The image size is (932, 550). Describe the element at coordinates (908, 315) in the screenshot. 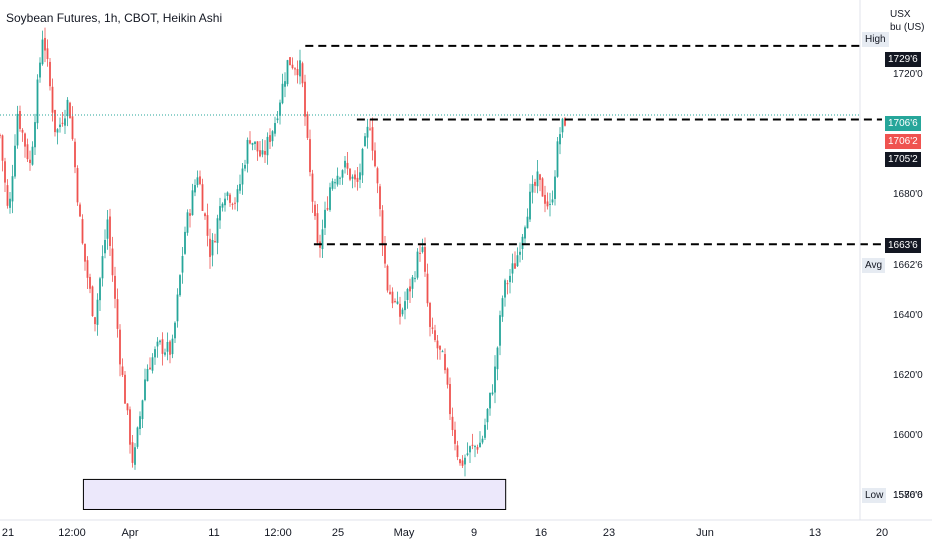

I see `y-tick-label: 1640'0` at that location.